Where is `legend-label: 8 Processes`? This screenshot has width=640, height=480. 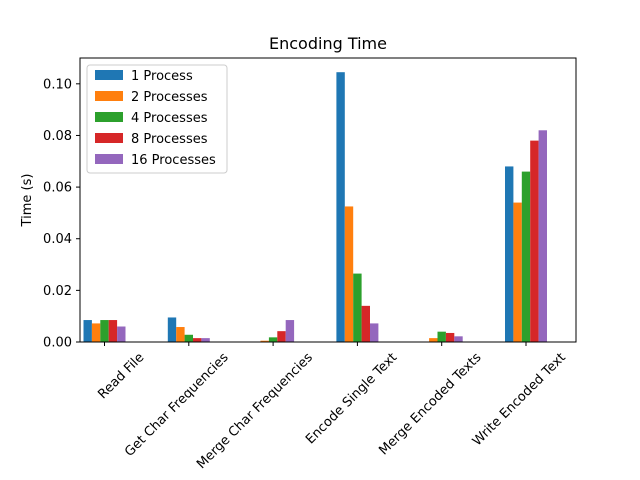 legend-label: 8 Processes is located at coordinates (169, 139).